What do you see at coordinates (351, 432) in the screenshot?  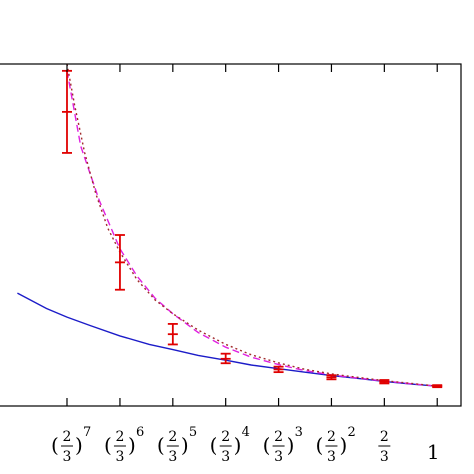 I see `x-tick-label-exponent: 2` at bounding box center [351, 432].